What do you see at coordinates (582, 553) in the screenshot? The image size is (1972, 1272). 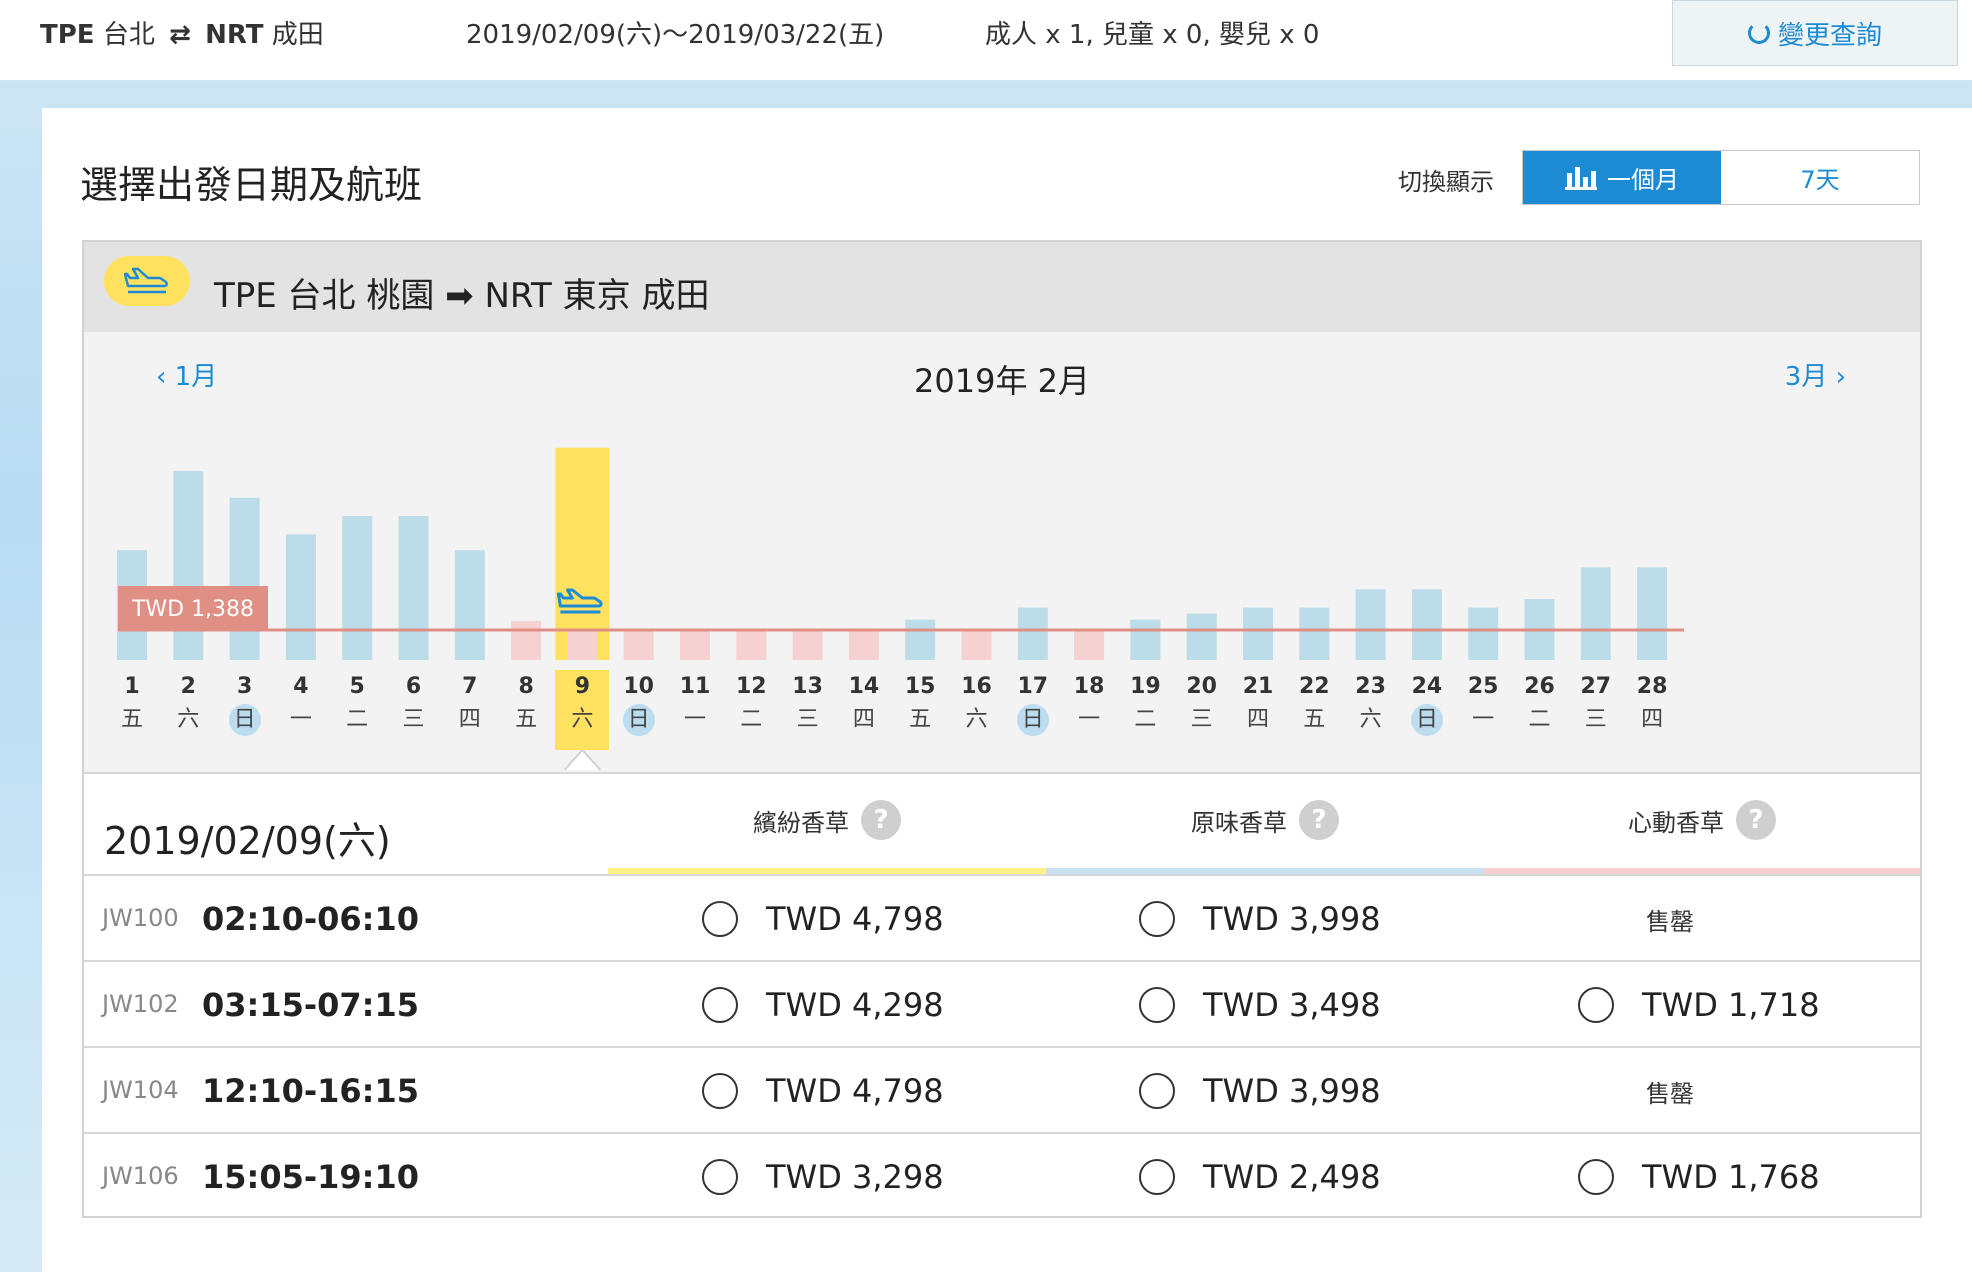 I see `selected-day-bar` at bounding box center [582, 553].